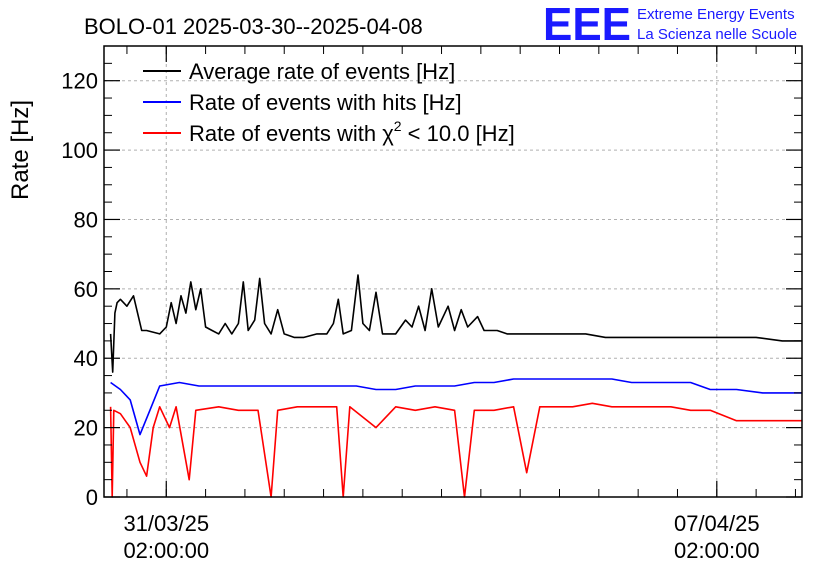 The width and height of the screenshot is (836, 572). What do you see at coordinates (86, 219) in the screenshot?
I see `y-tick-label: 80` at bounding box center [86, 219].